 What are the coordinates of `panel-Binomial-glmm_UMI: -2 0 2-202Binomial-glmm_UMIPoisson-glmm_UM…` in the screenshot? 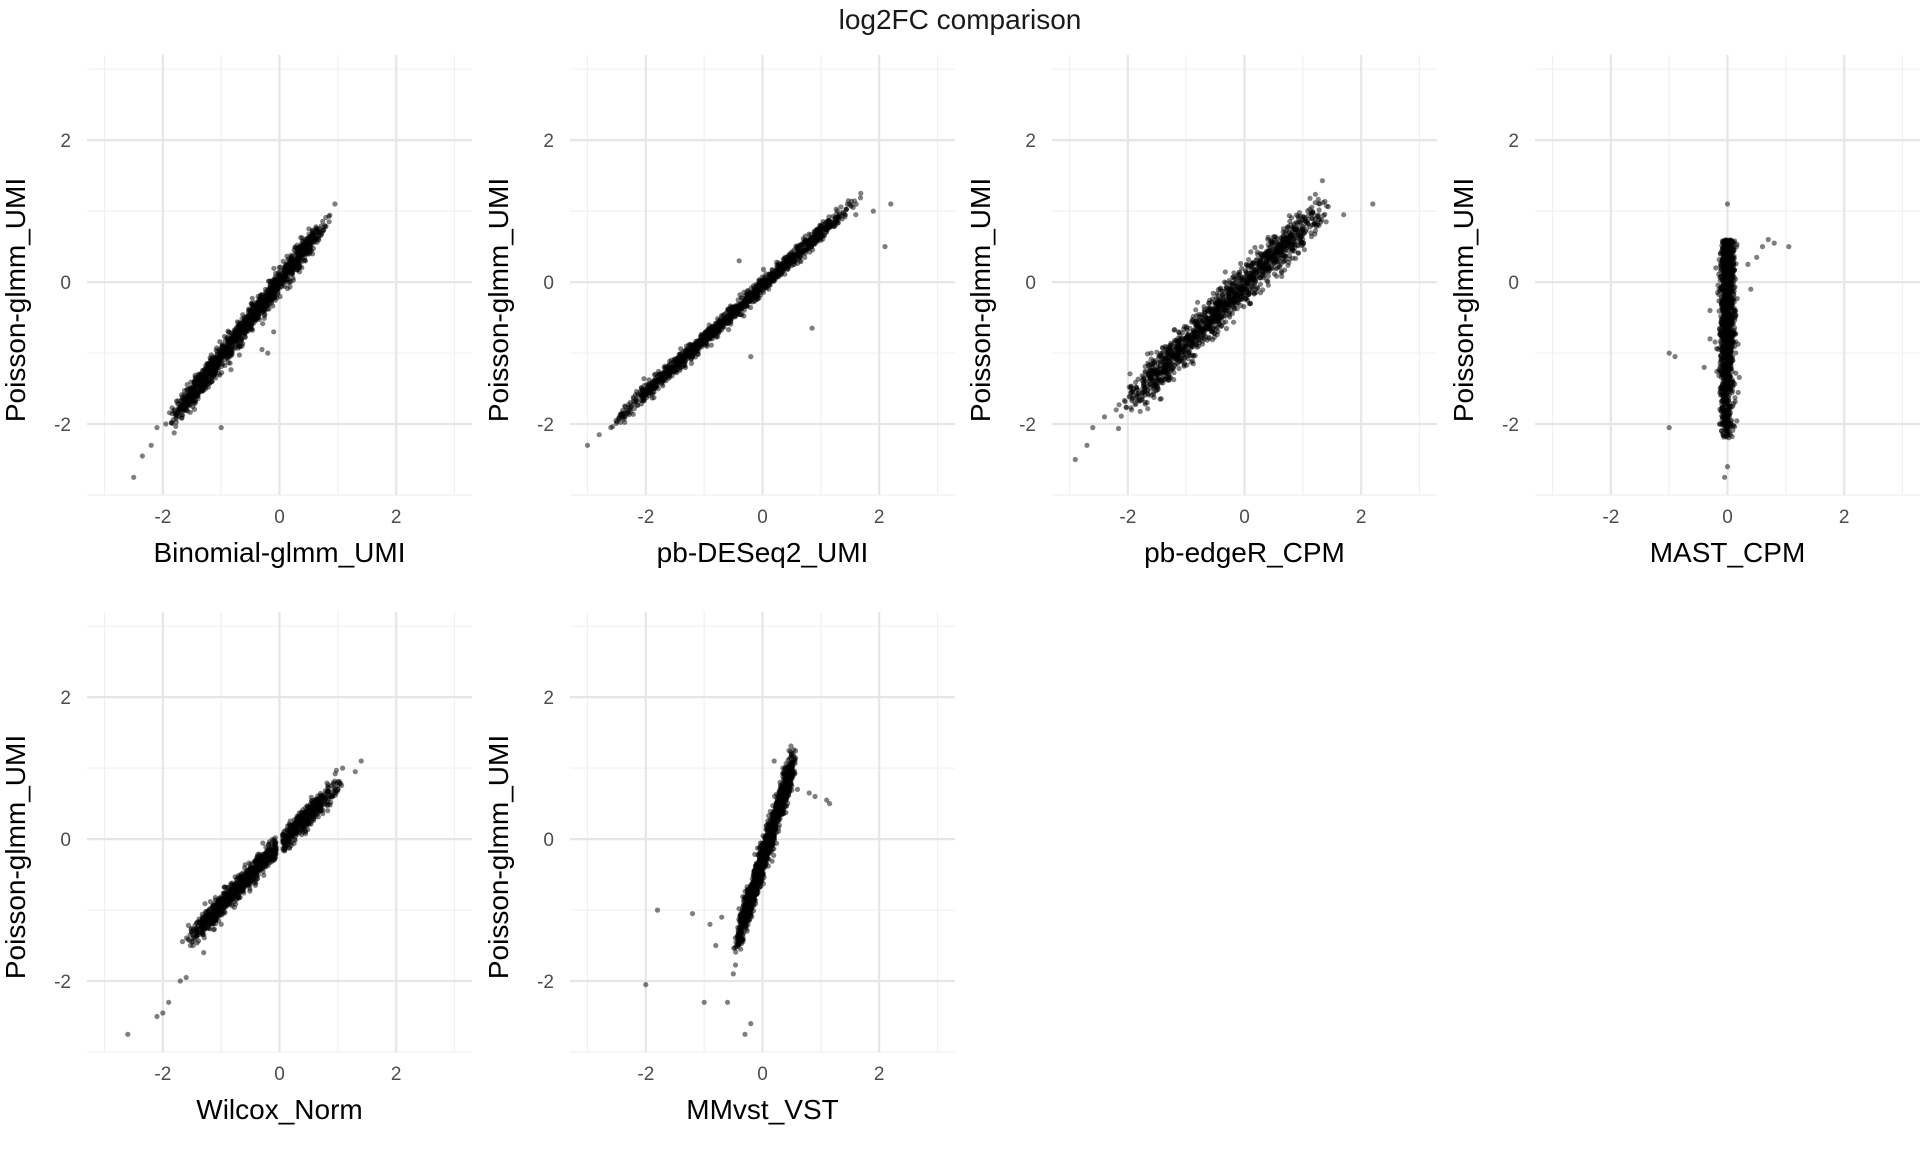 It's located at (236, 311).